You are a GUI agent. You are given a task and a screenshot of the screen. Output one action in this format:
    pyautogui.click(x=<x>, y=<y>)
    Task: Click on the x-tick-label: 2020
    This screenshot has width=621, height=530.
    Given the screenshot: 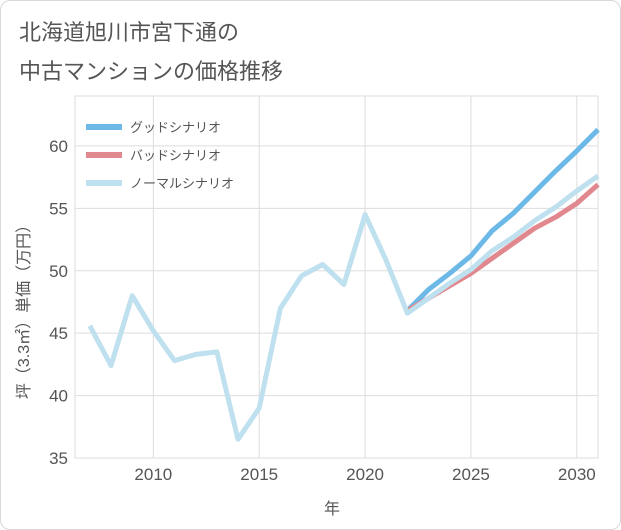 What is the action you would take?
    pyautogui.click(x=365, y=474)
    